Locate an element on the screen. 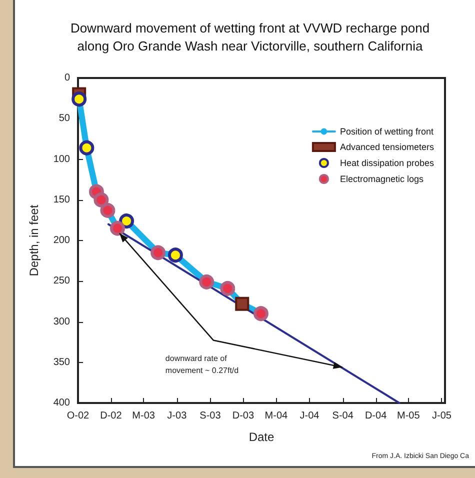 This screenshot has height=478, width=475. x-tick-label: J-04 is located at coordinates (310, 416).